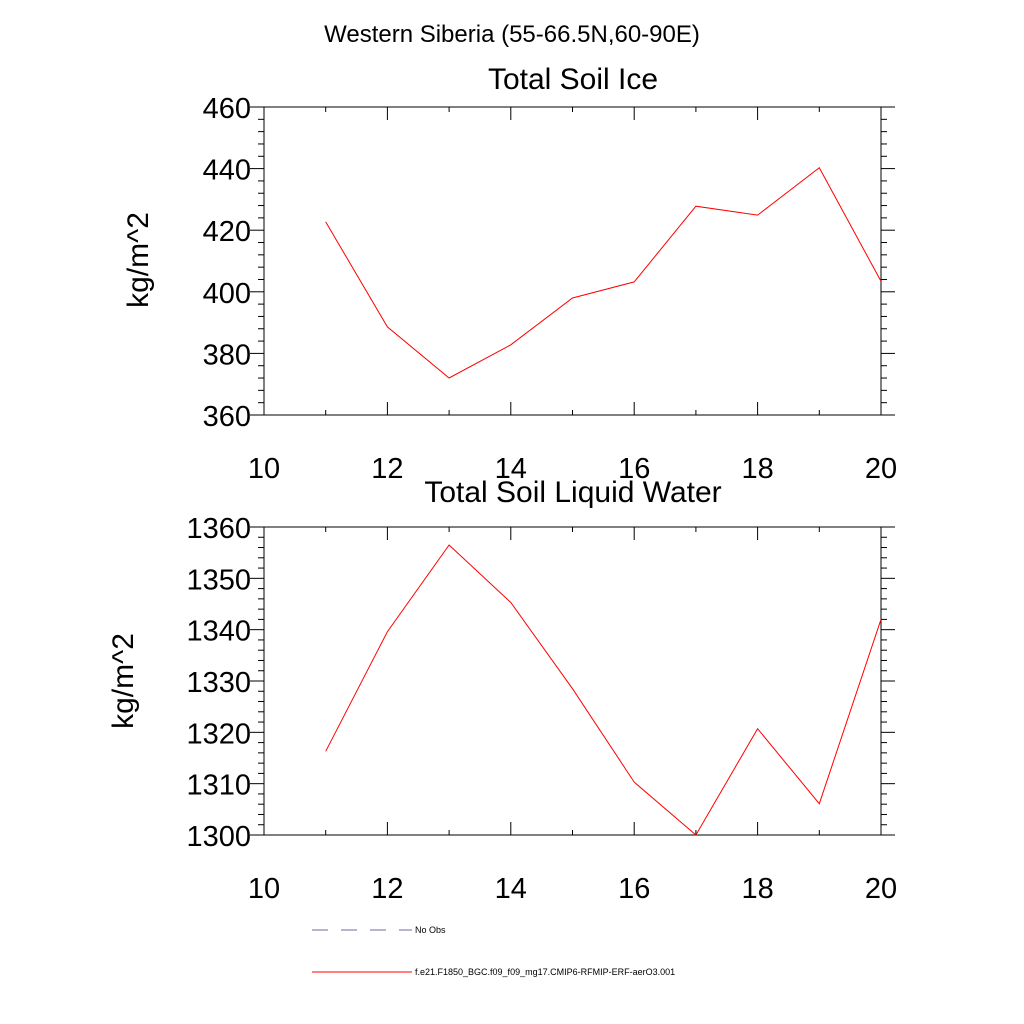  Describe the element at coordinates (227, 417) in the screenshot. I see `y-tick-label: 360` at that location.